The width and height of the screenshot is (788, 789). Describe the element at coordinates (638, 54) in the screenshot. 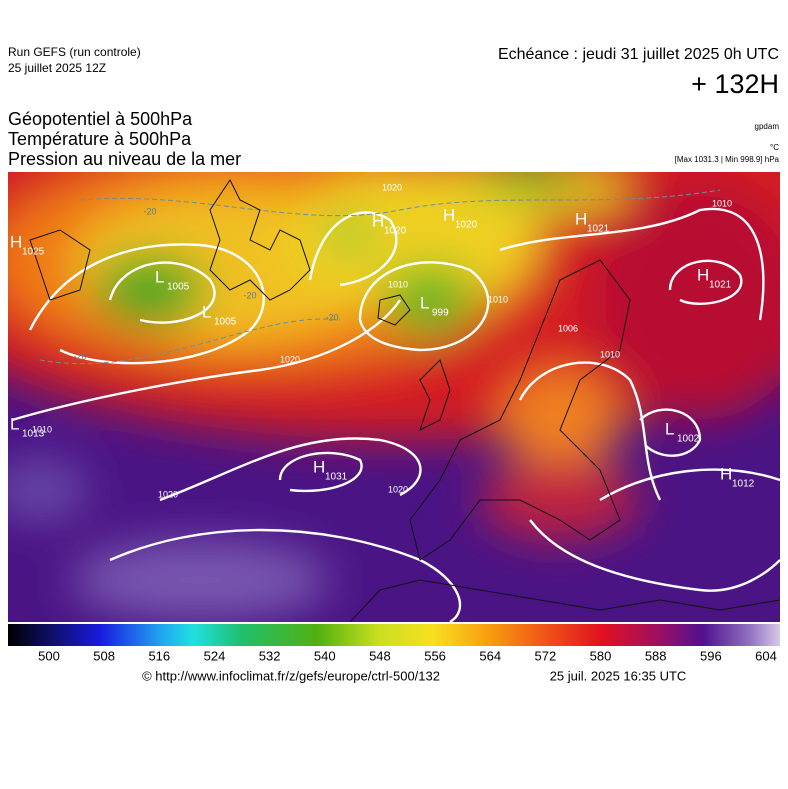

I see `echeance: Echéance : jeudi 31 juillet 2025 0h UTC` at that location.